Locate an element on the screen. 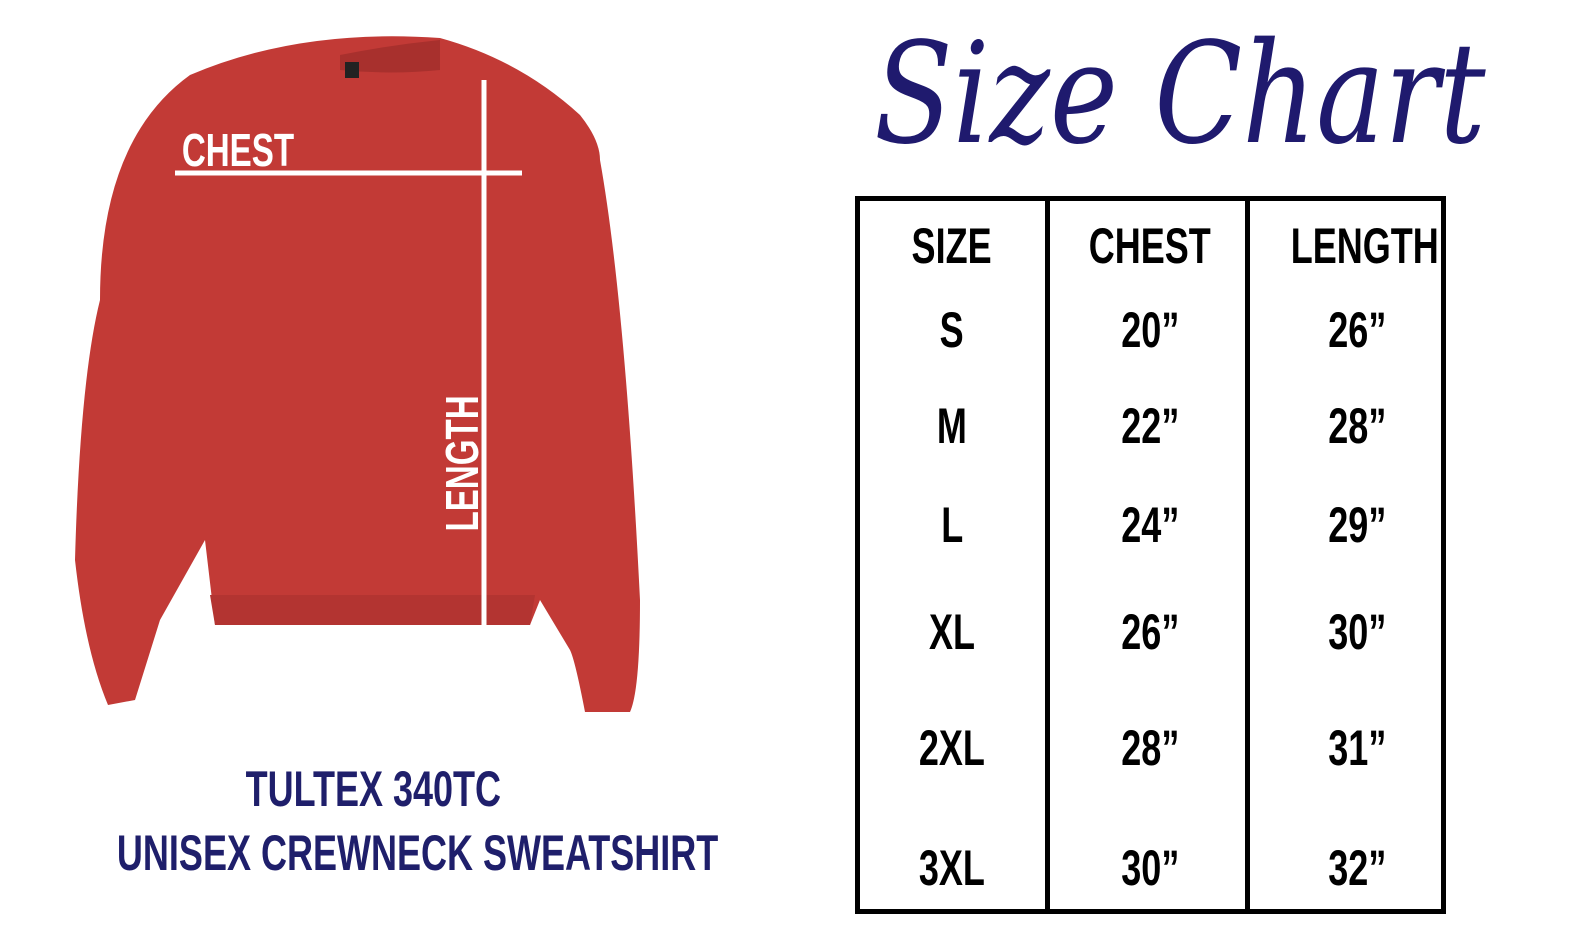  table-cell: 24” is located at coordinates (1150, 525).